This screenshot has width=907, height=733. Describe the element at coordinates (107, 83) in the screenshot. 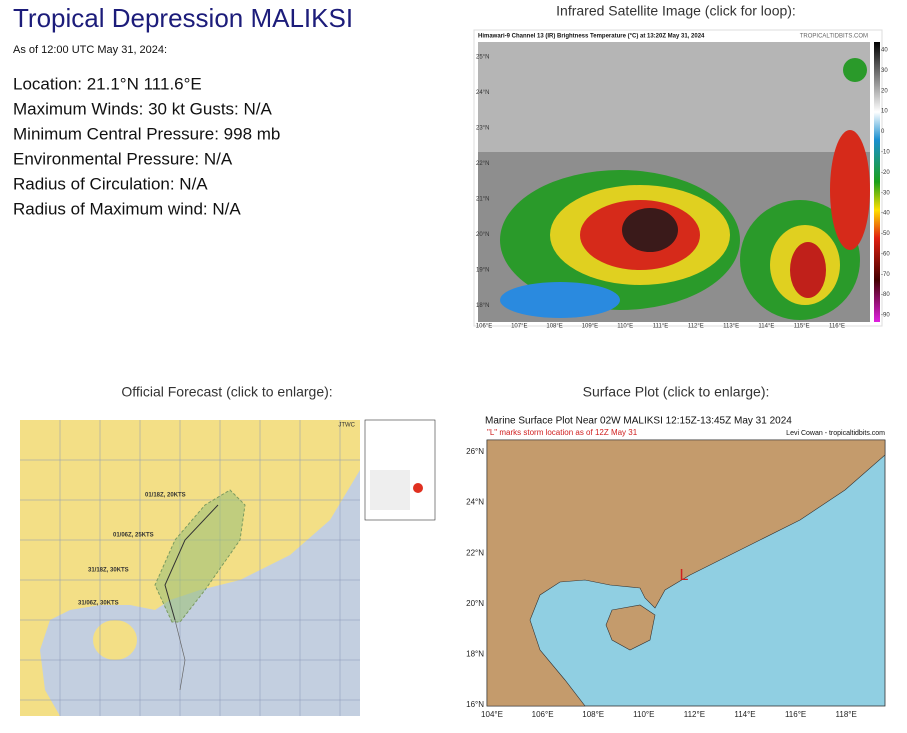

I see `detail-line: Location: 21.1°N 111.6°E` at that location.